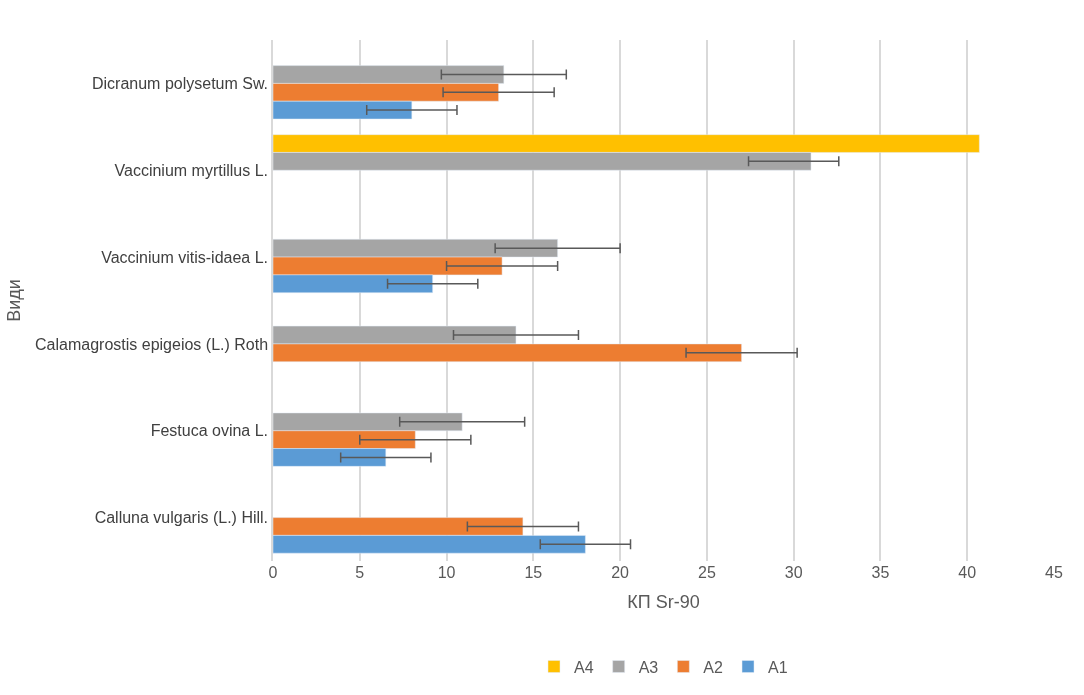  I want to click on x-tick-label: 35, so click(880, 572).